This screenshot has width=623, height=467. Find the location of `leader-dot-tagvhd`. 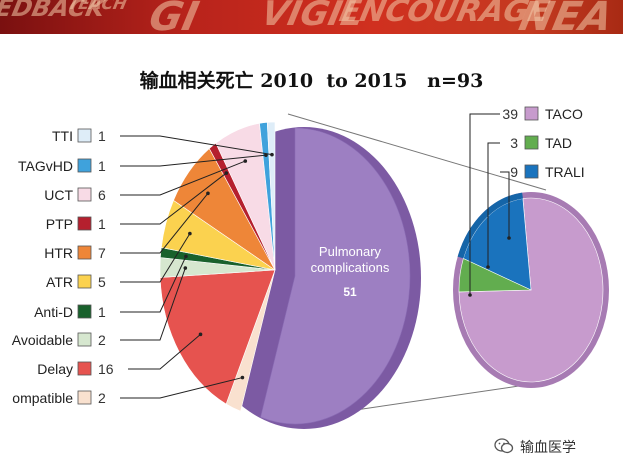

leader-dot-tagvhd is located at coordinates (266, 155).